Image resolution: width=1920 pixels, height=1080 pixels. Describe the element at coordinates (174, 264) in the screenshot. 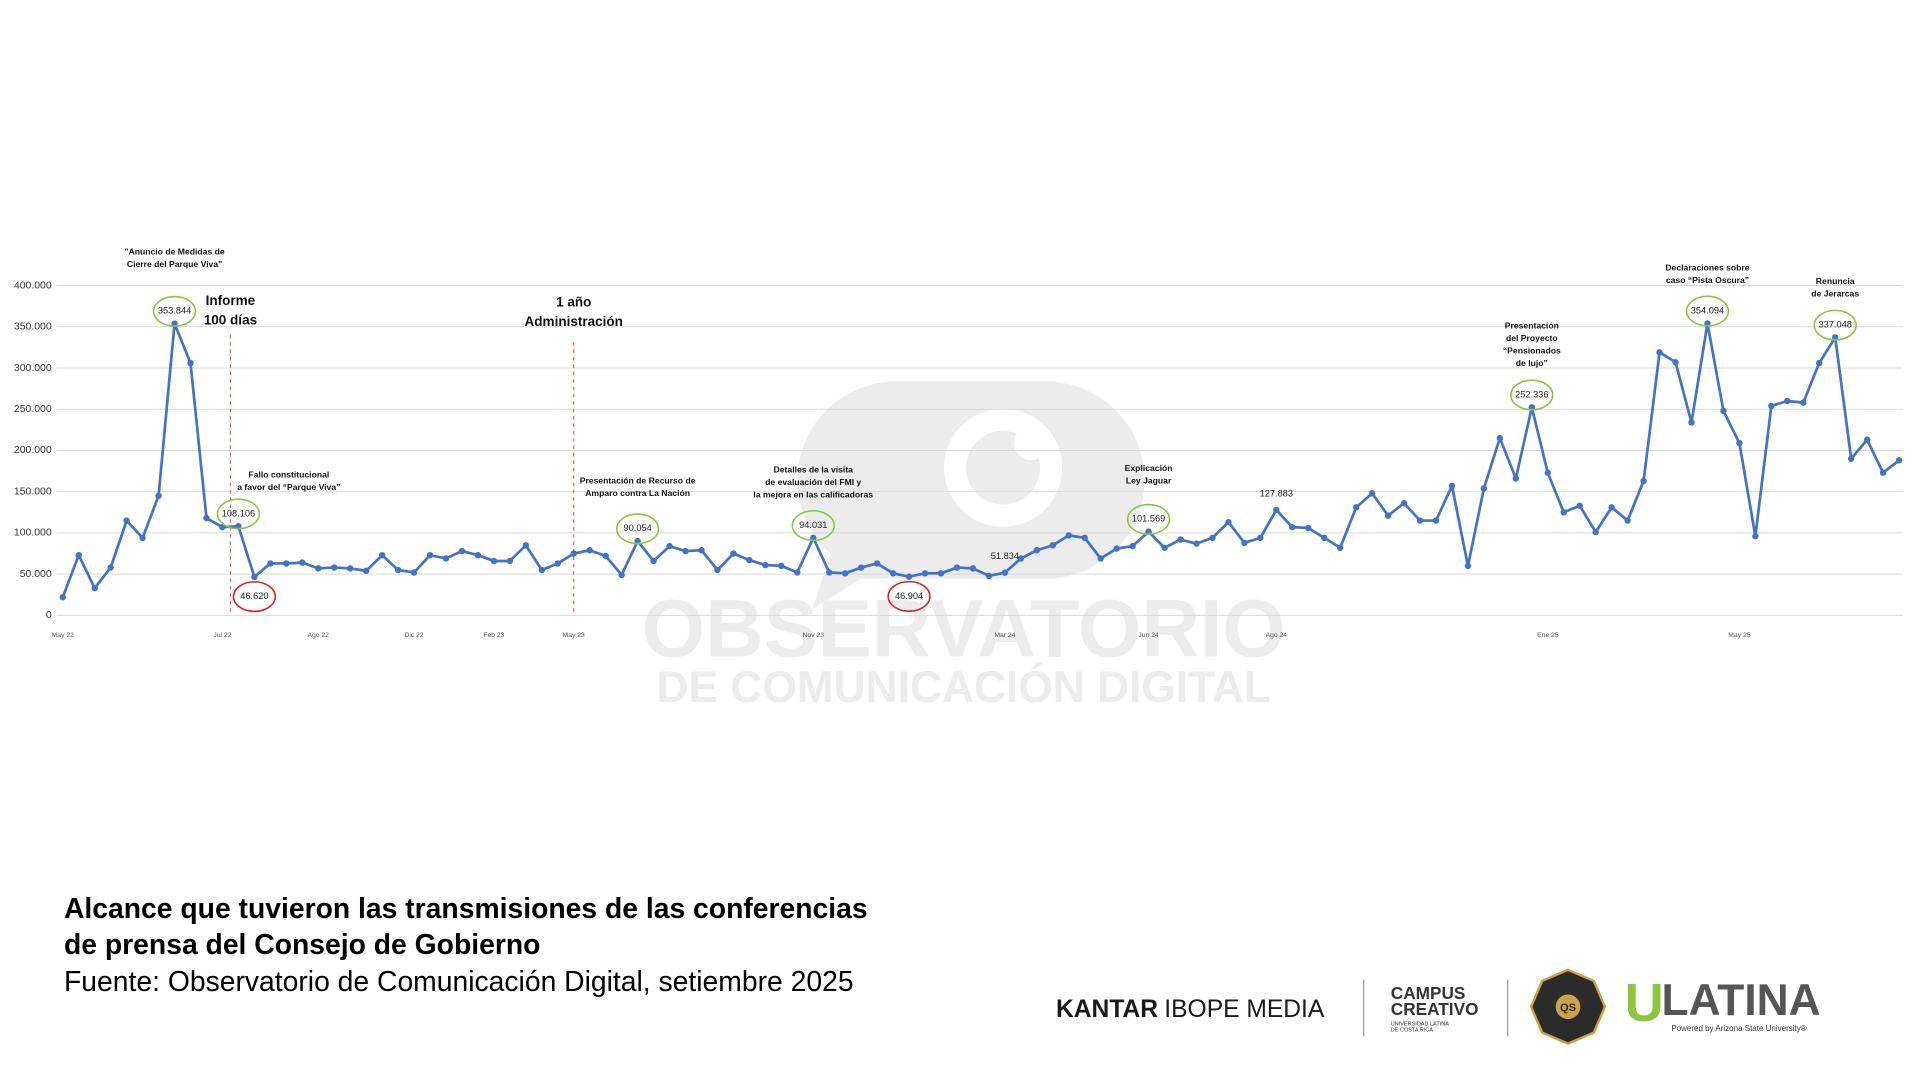

I see `annotation: Cierre del Parque Viva"` at that location.